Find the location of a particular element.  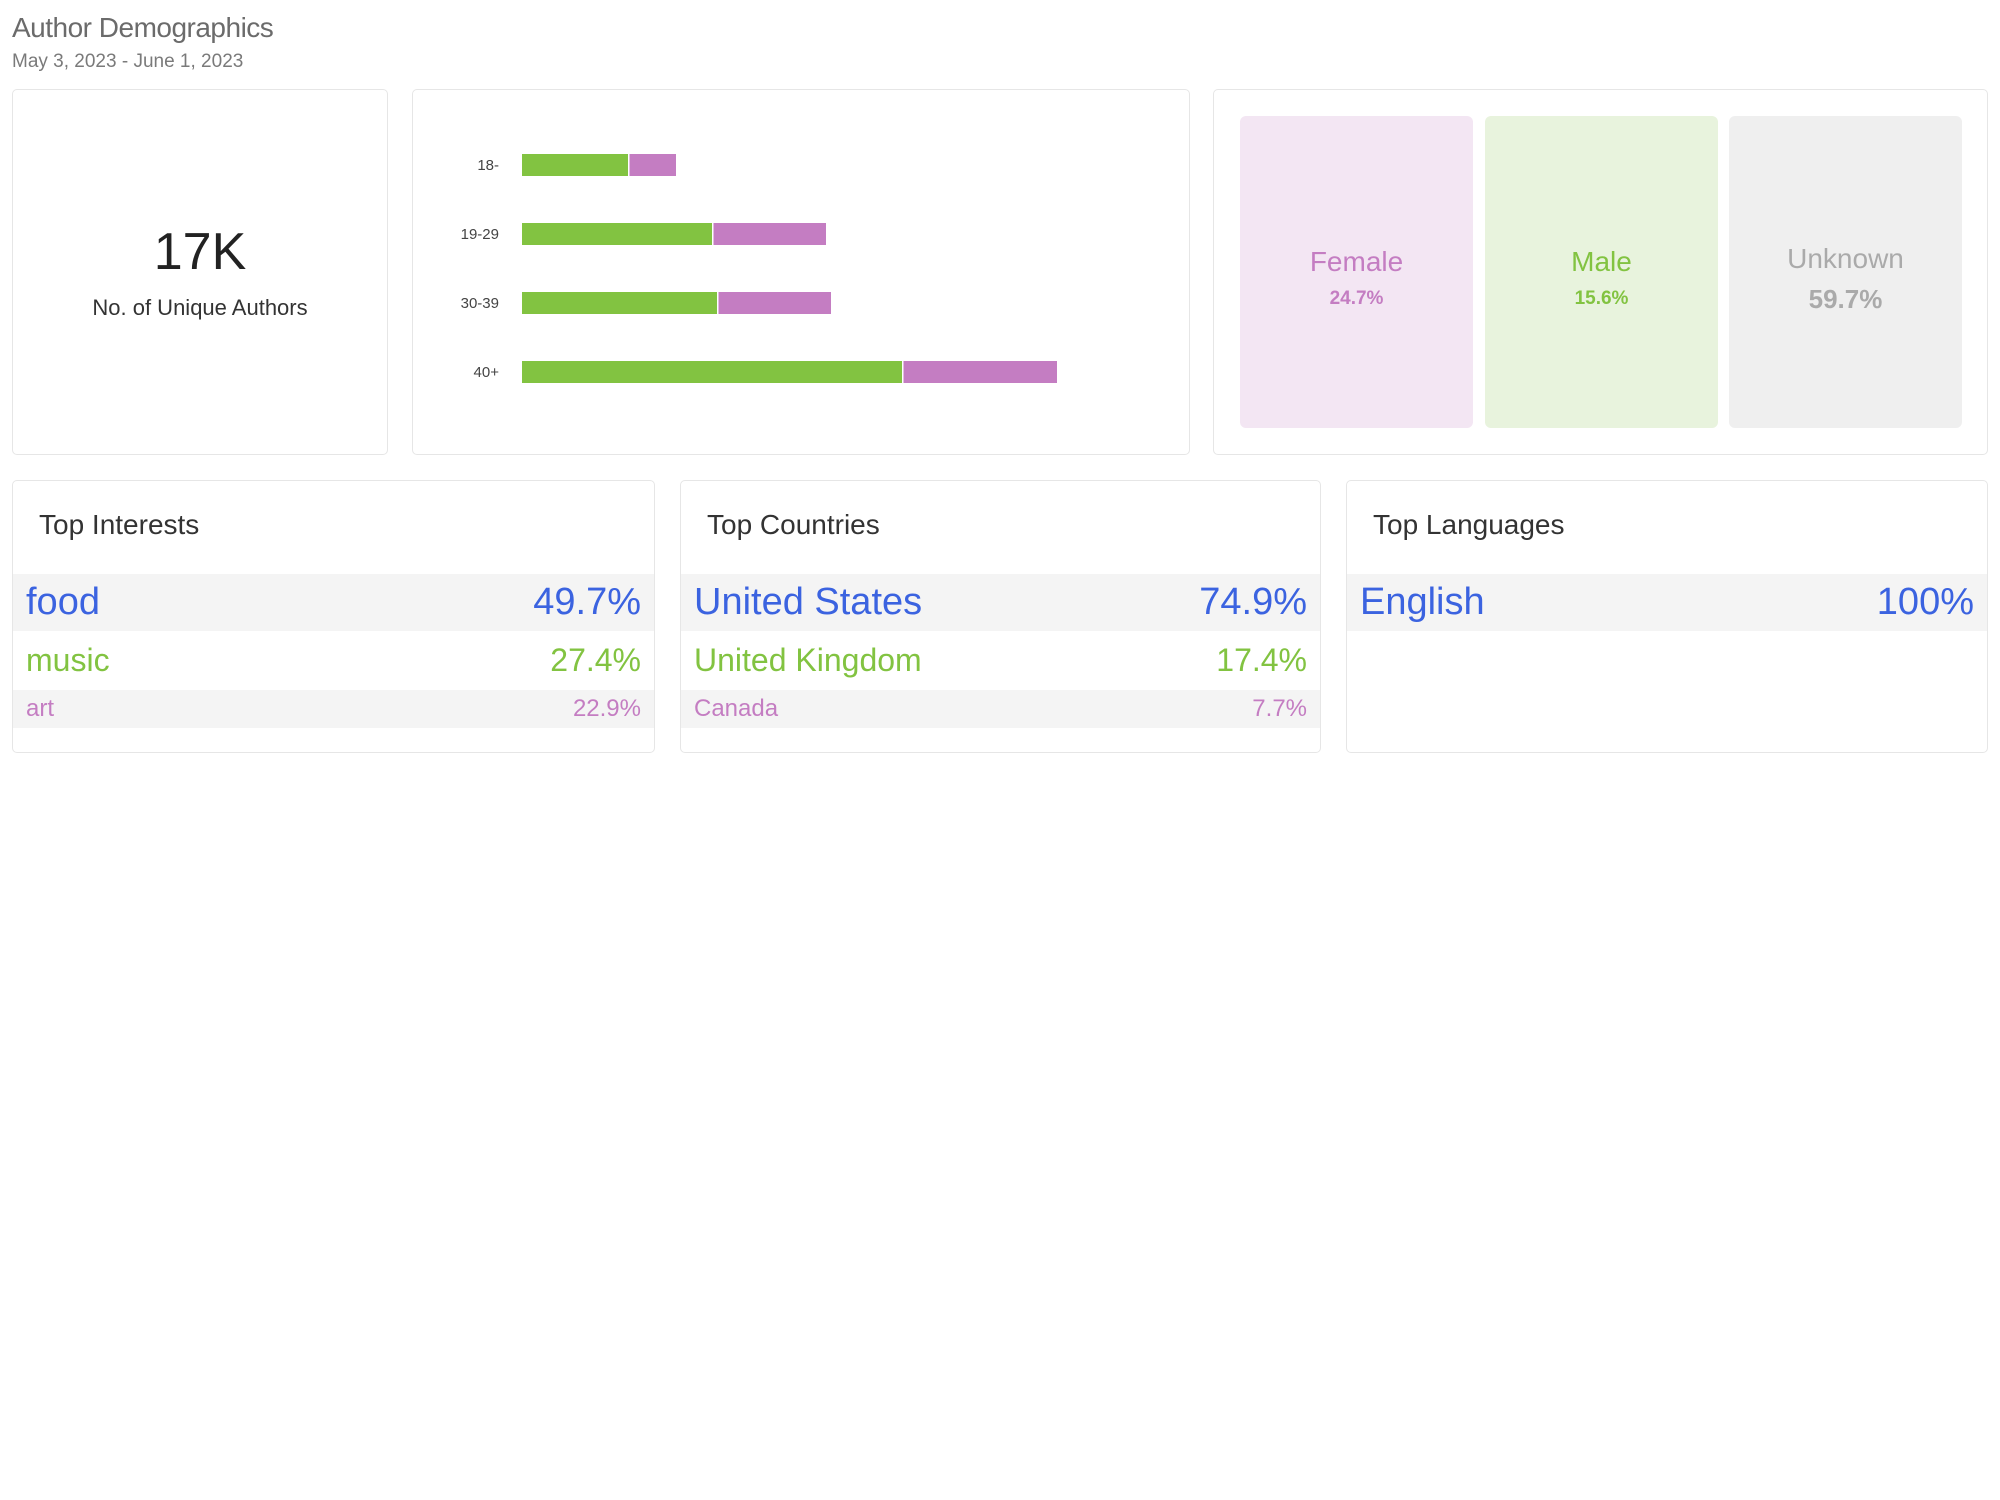

list-item: art 22.9% is located at coordinates (333, 709).